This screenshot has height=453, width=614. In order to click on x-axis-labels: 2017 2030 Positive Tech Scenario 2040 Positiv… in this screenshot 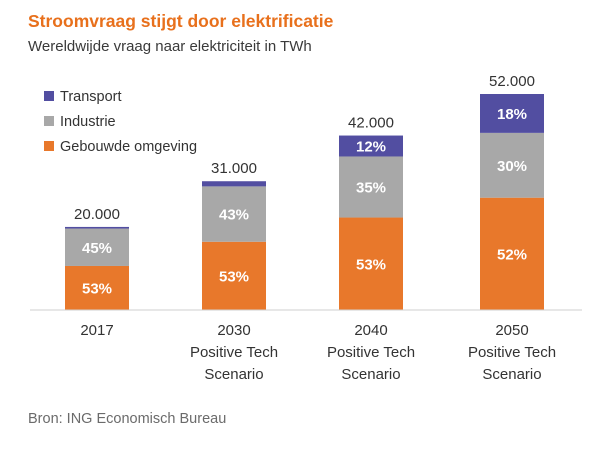, I will do `click(318, 352)`.